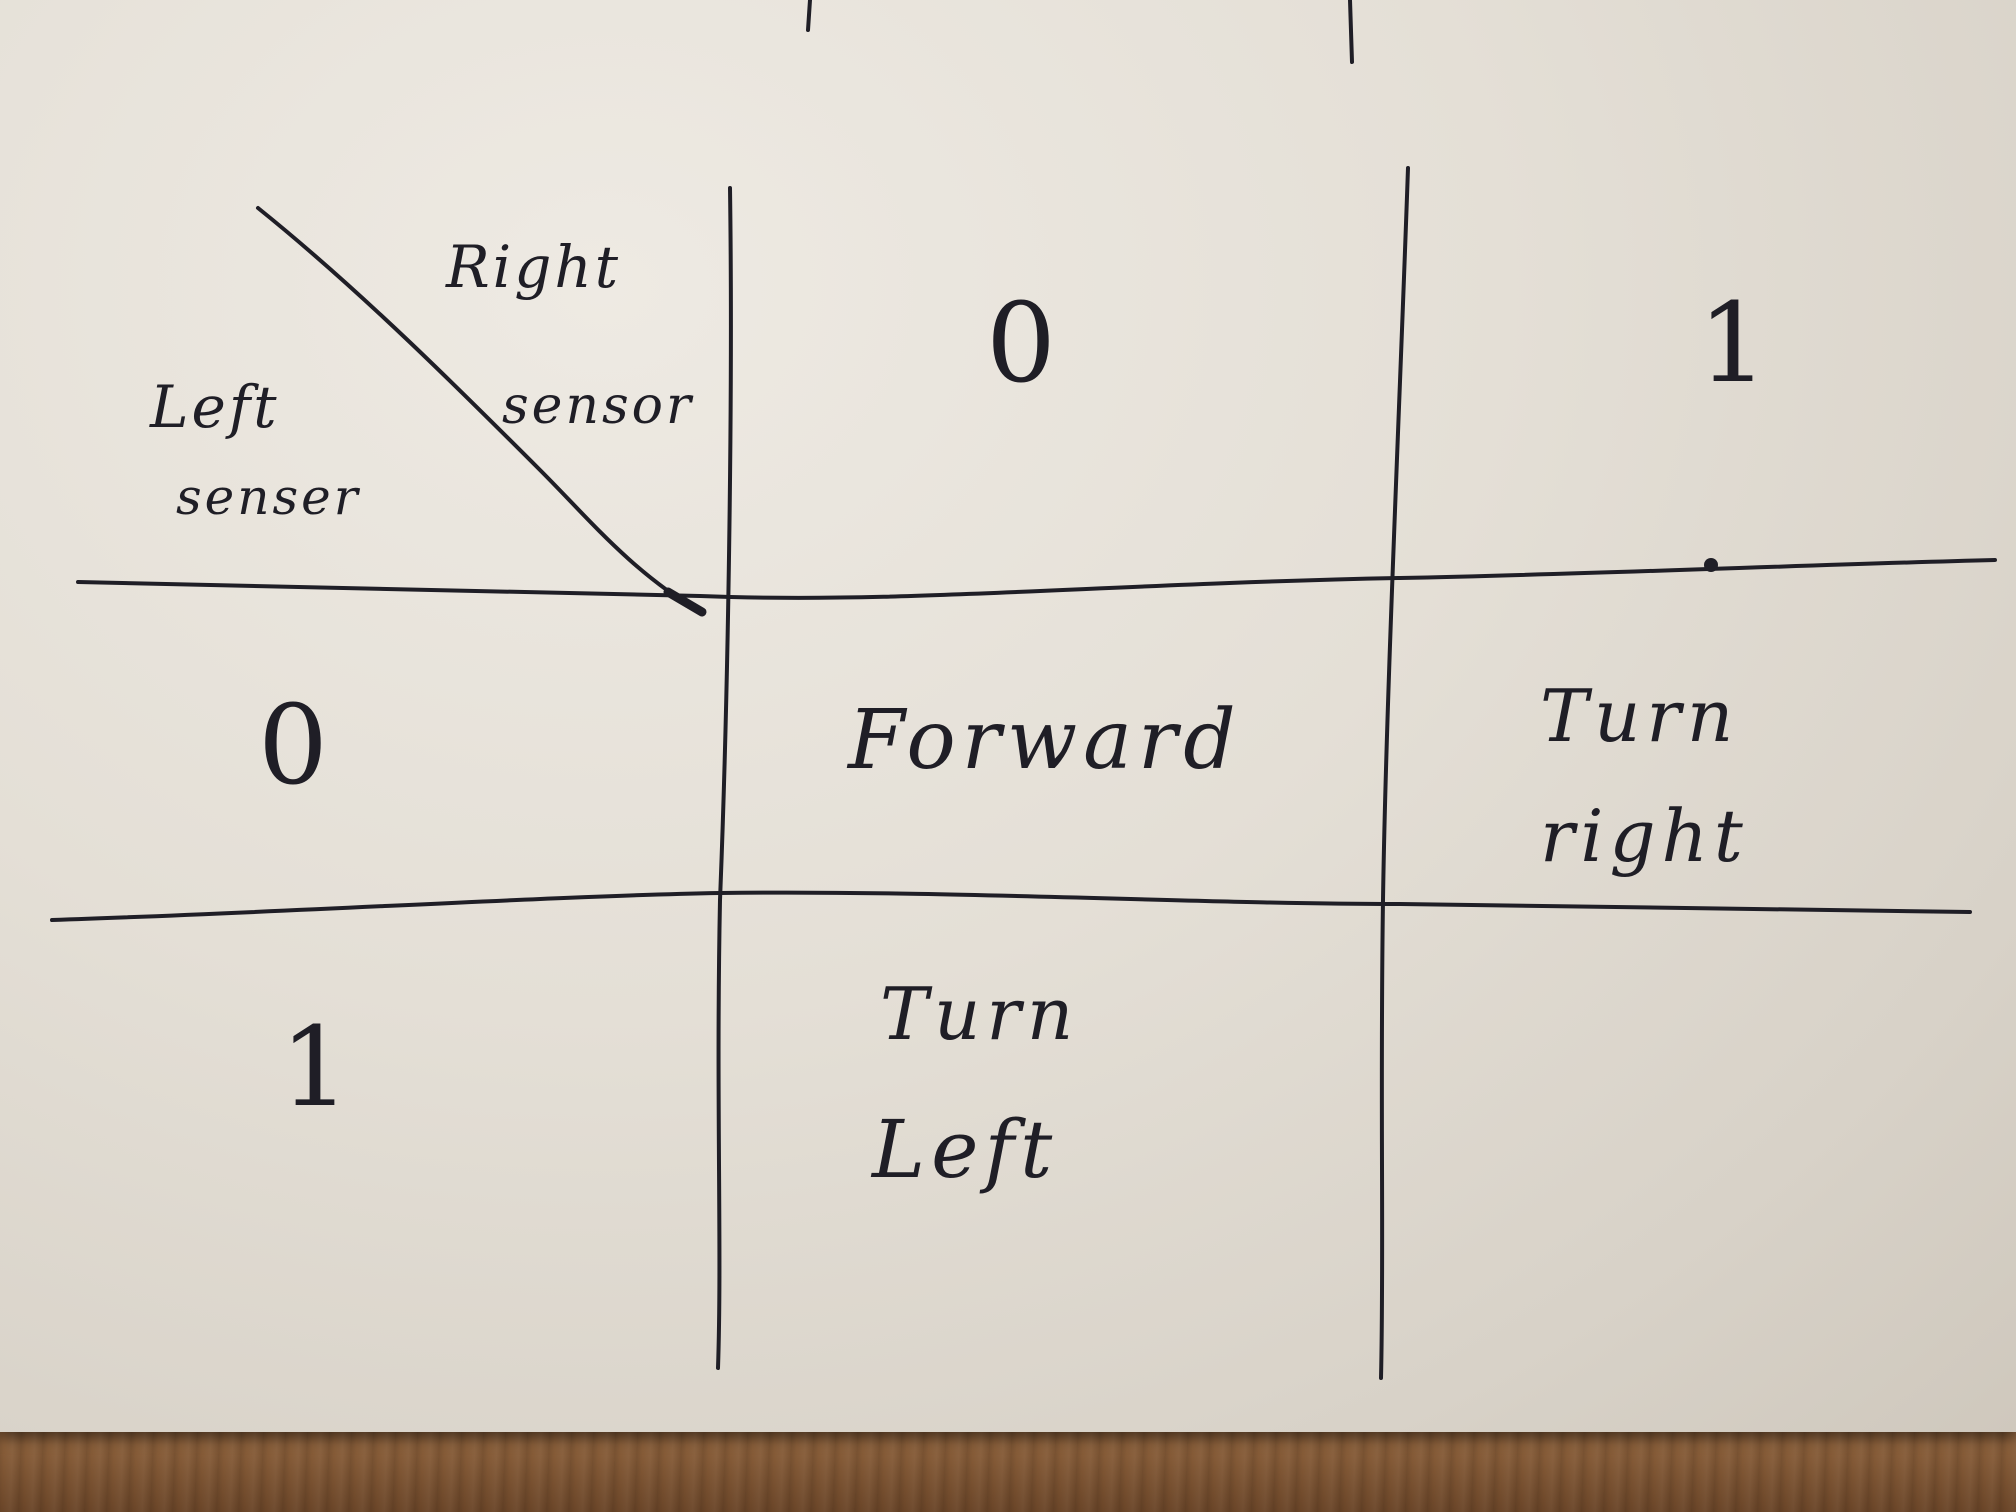  I want to click on top-partial-line-right, so click(1351, 32).